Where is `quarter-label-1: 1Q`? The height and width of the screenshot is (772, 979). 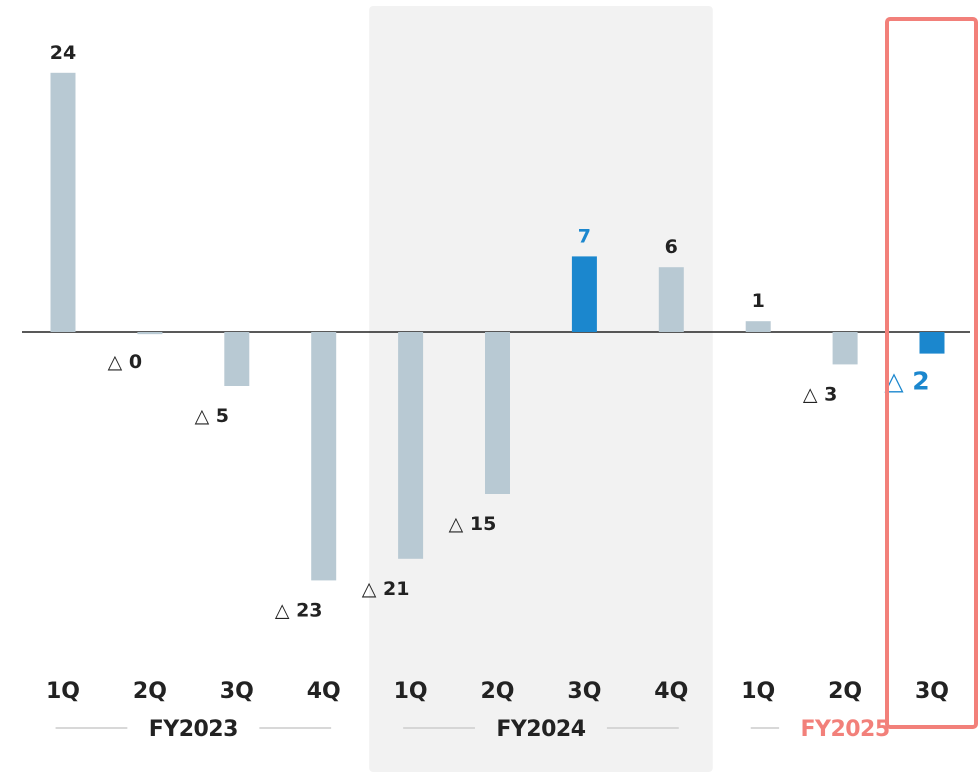
quarter-label-1: 1Q is located at coordinates (63, 691).